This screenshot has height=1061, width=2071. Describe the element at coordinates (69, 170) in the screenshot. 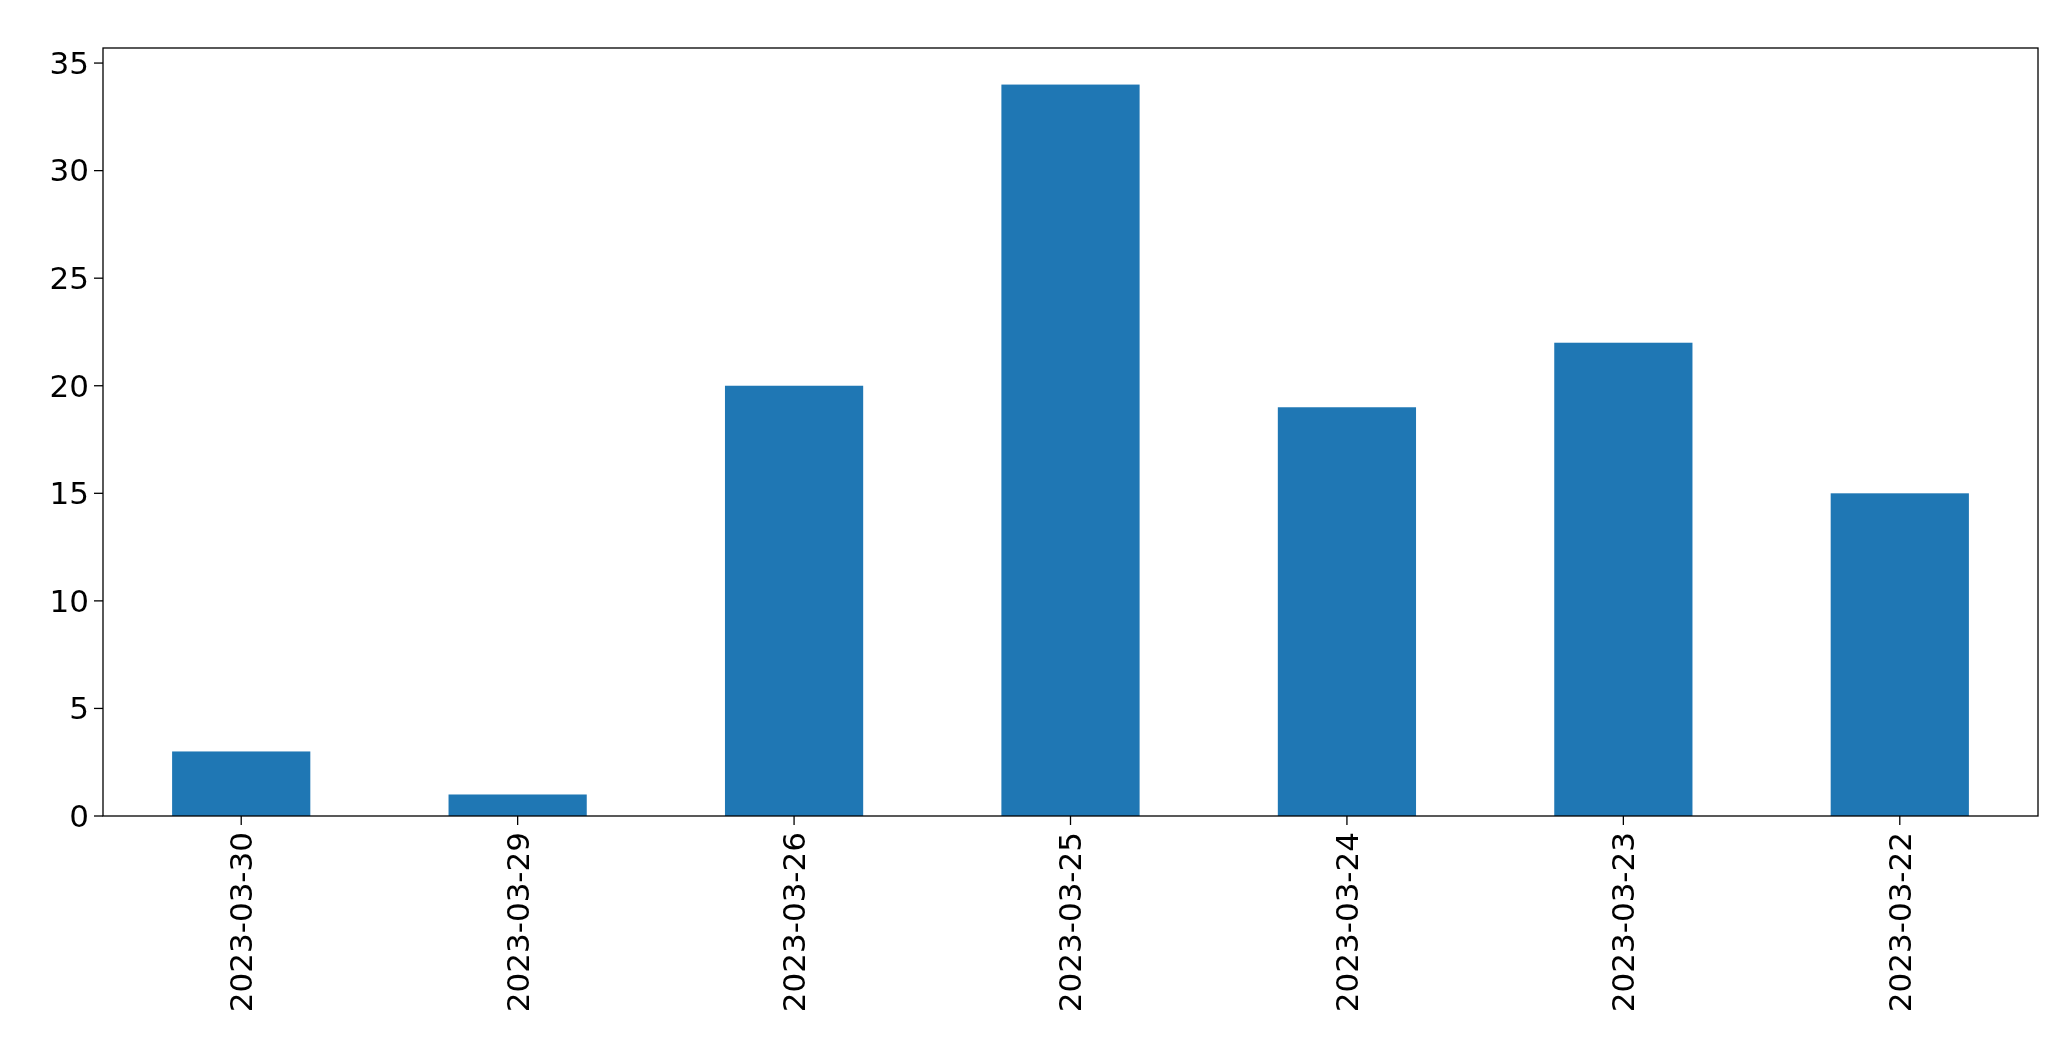

I see `y-tick-label: 30` at that location.